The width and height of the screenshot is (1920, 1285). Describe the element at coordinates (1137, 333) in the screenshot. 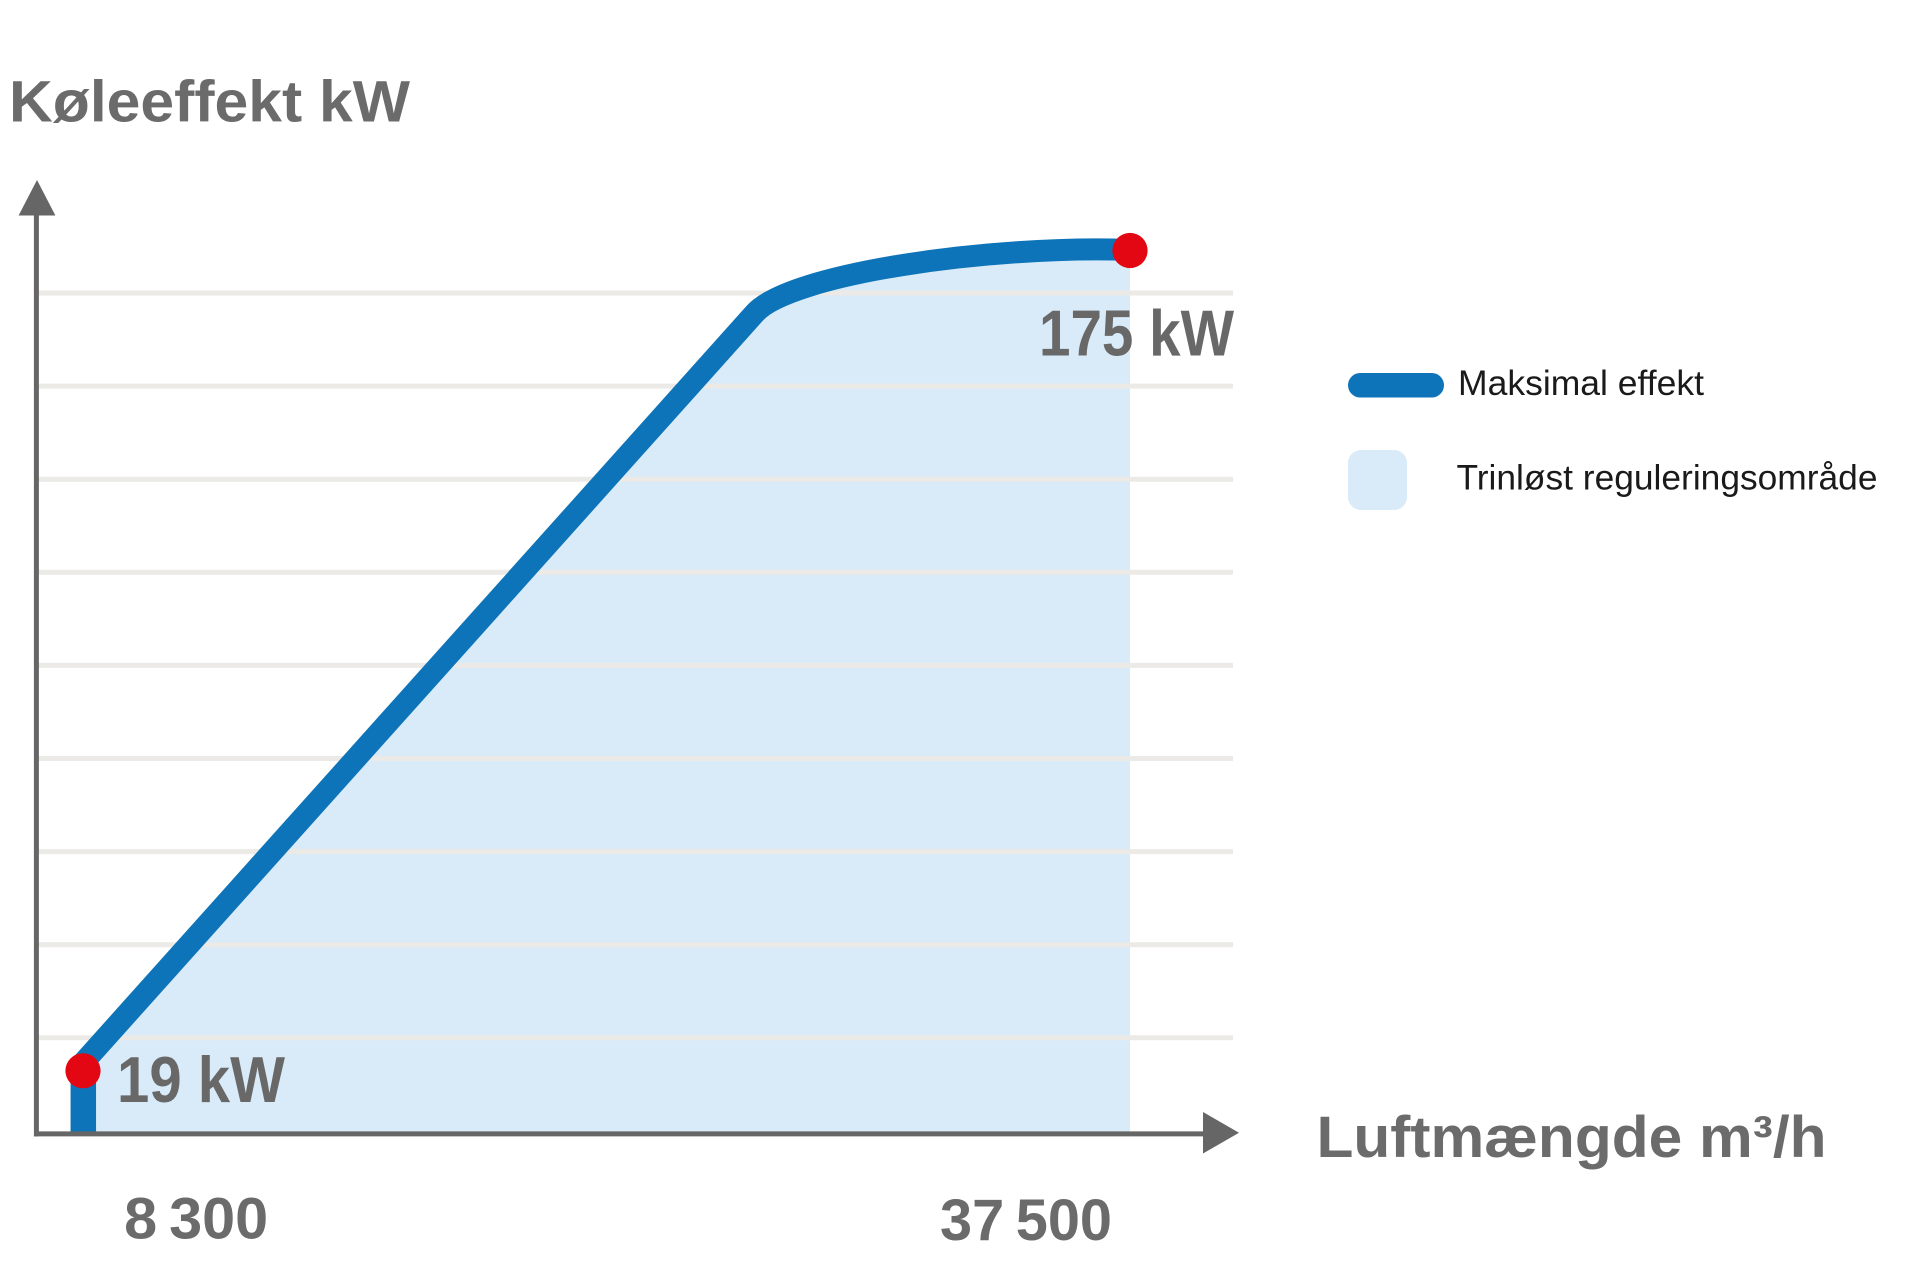

I see `svg-text: 175 kW` at that location.